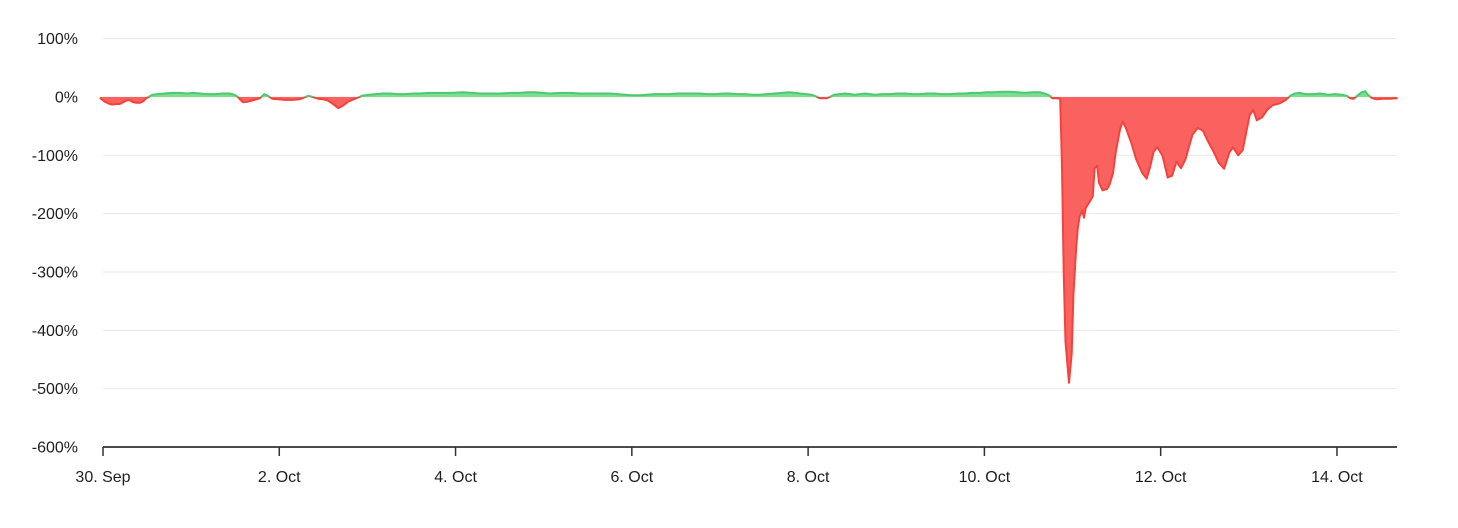 Image resolution: width=1458 pixels, height=528 pixels. Describe the element at coordinates (102, 477) in the screenshot. I see `x-axis-label: 30. Sep` at that location.